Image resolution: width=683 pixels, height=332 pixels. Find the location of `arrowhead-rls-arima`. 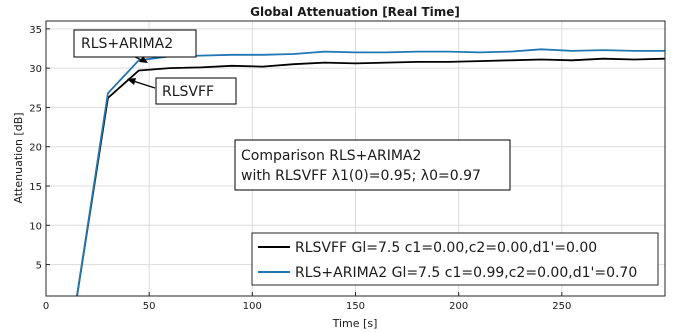

arrowhead-rls-arima is located at coordinates (143, 59).